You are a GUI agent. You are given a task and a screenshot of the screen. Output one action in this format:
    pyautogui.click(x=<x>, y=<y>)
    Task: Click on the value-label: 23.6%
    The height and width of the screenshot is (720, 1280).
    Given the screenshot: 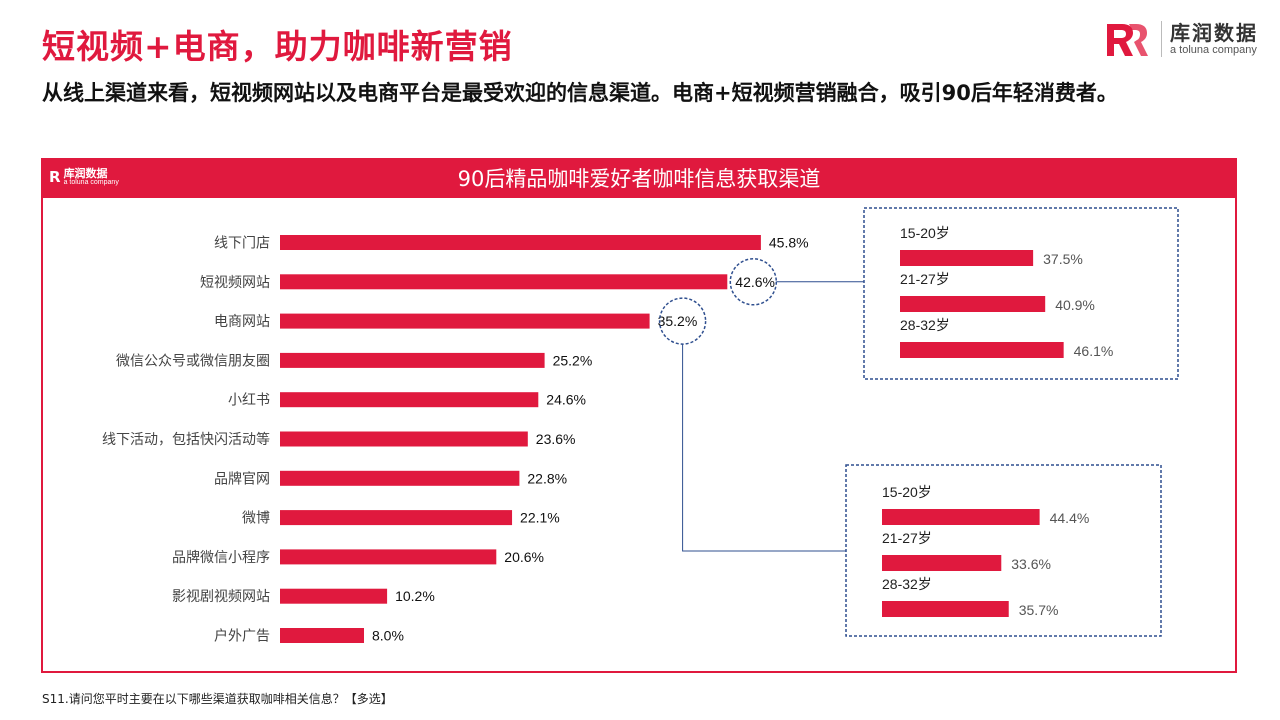 What is the action you would take?
    pyautogui.click(x=556, y=439)
    